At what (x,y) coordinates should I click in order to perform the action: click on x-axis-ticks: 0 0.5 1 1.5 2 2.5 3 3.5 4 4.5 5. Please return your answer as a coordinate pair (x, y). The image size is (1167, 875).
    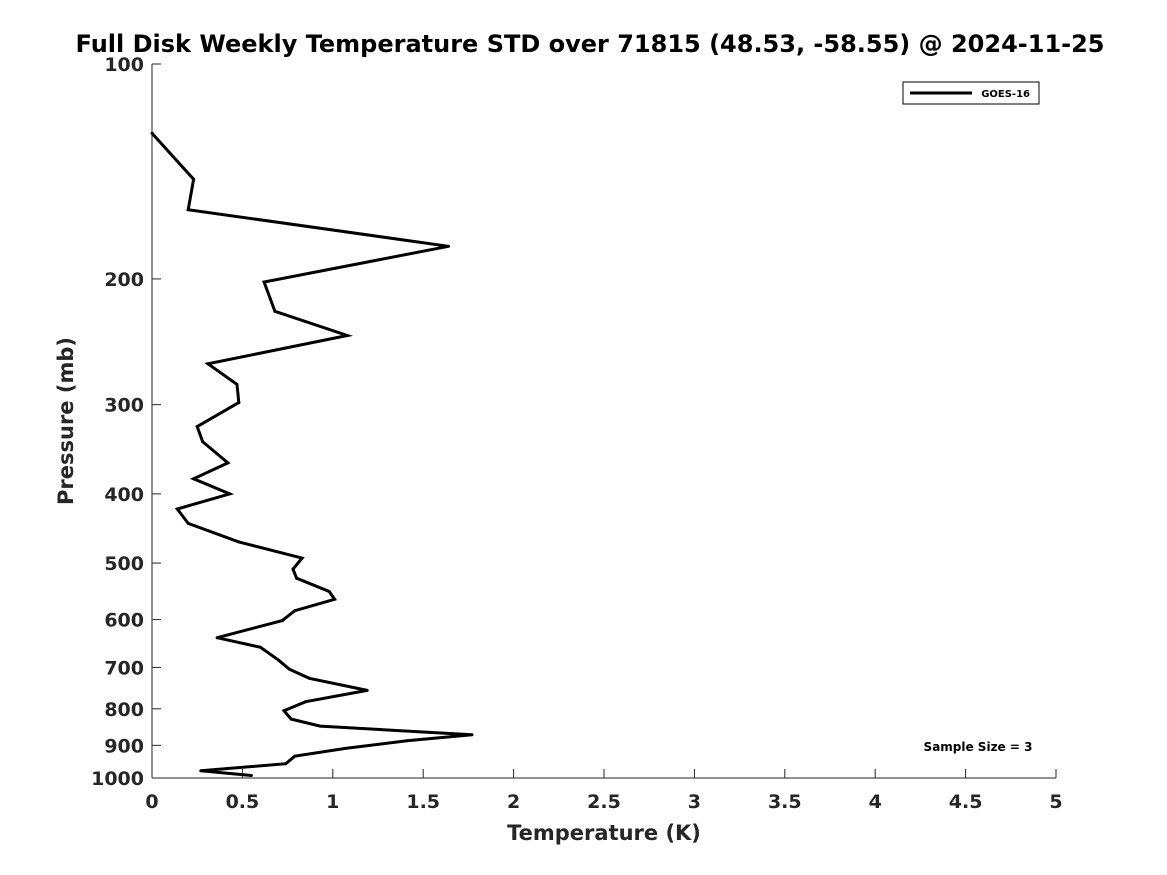
    Looking at the image, I should click on (604, 791).